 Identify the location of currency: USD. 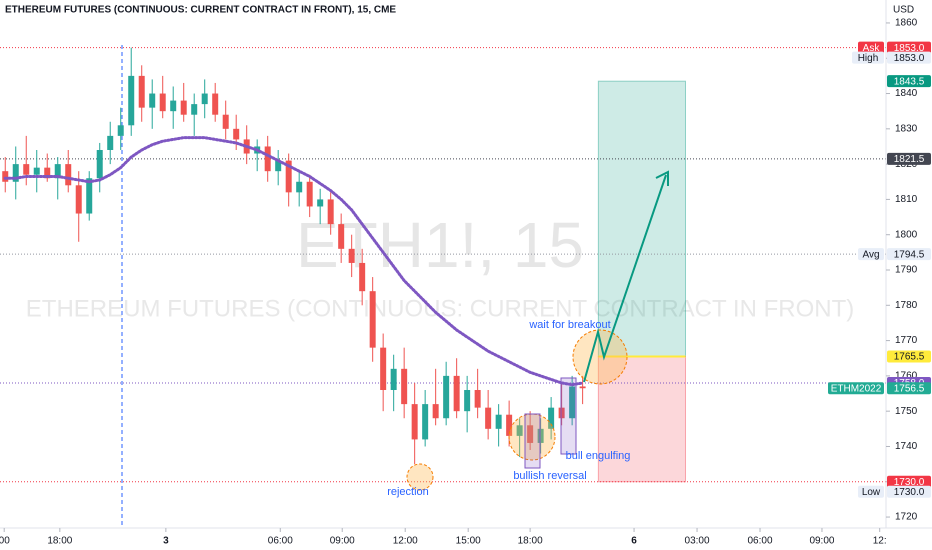
(903, 10).